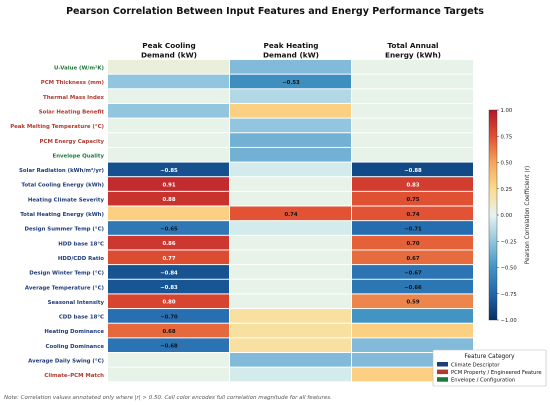  Describe the element at coordinates (413, 273) in the screenshot. I see `cell-value: −0.67` at that location.